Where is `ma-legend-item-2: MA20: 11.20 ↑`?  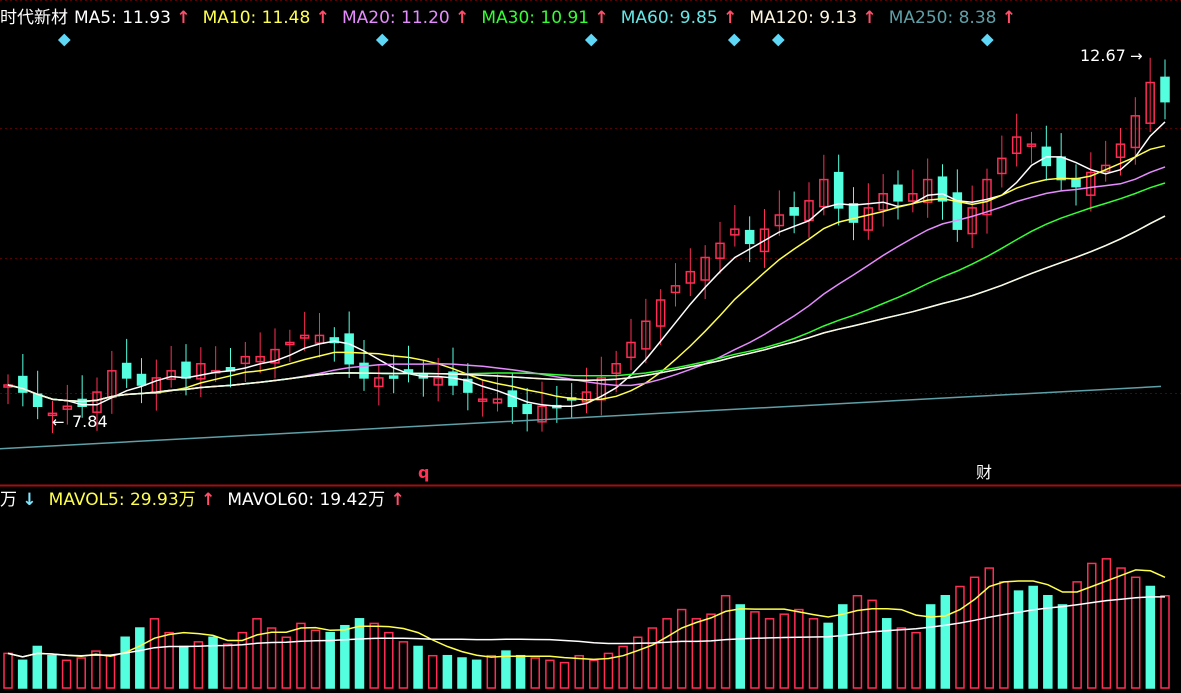
ma-legend-item-2: MA20: 11.20 ↑ is located at coordinates (405, 18).